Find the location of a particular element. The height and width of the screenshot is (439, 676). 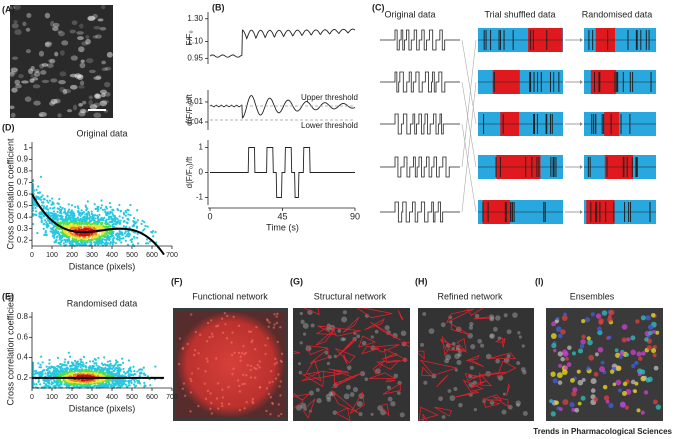

x-tick-label: 90 is located at coordinates (355, 216).